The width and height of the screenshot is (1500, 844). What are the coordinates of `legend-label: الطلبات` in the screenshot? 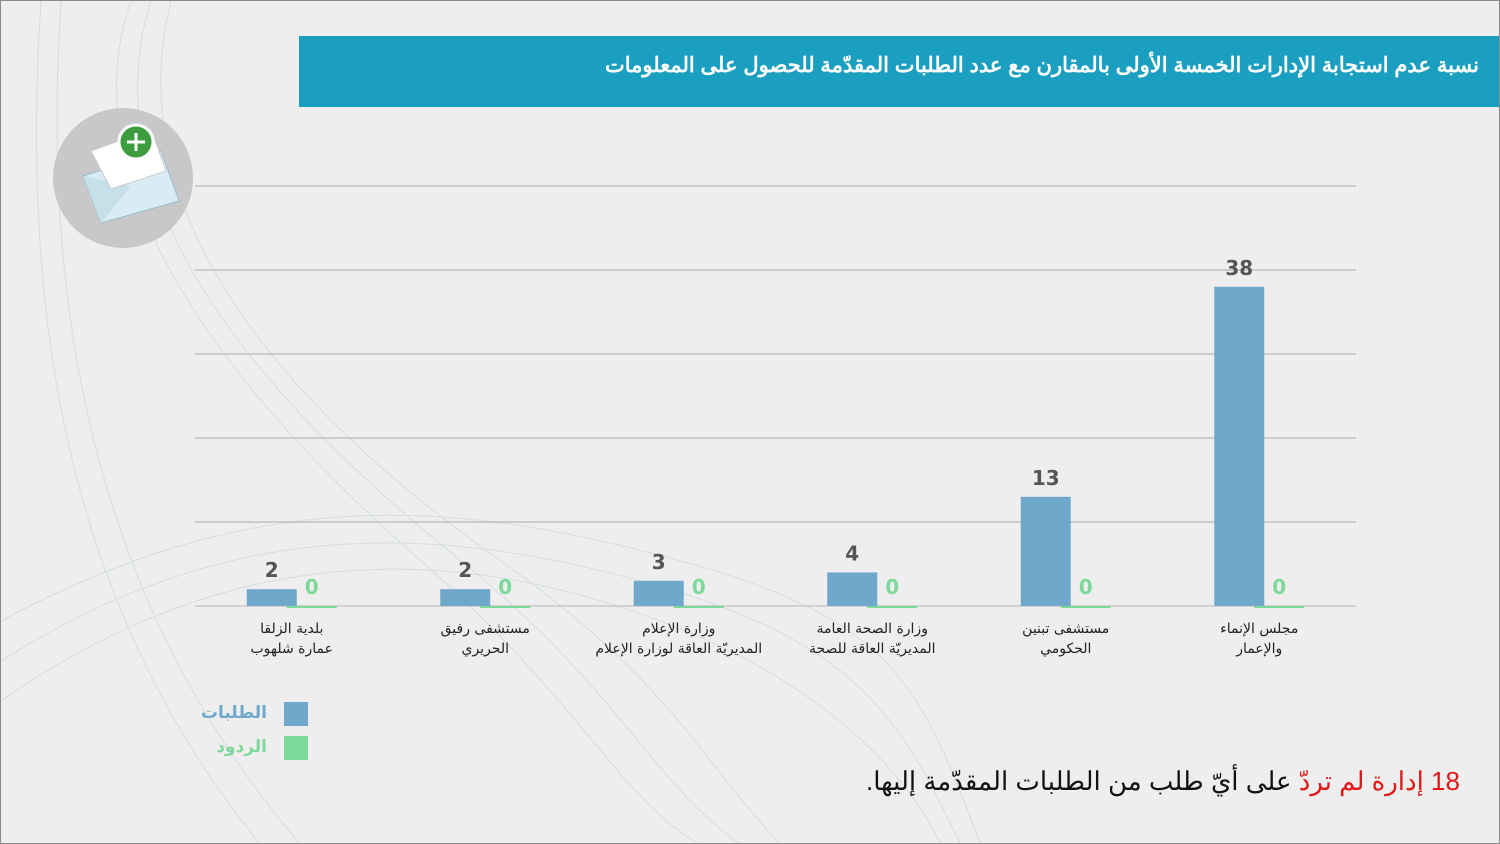 It's located at (233, 713).